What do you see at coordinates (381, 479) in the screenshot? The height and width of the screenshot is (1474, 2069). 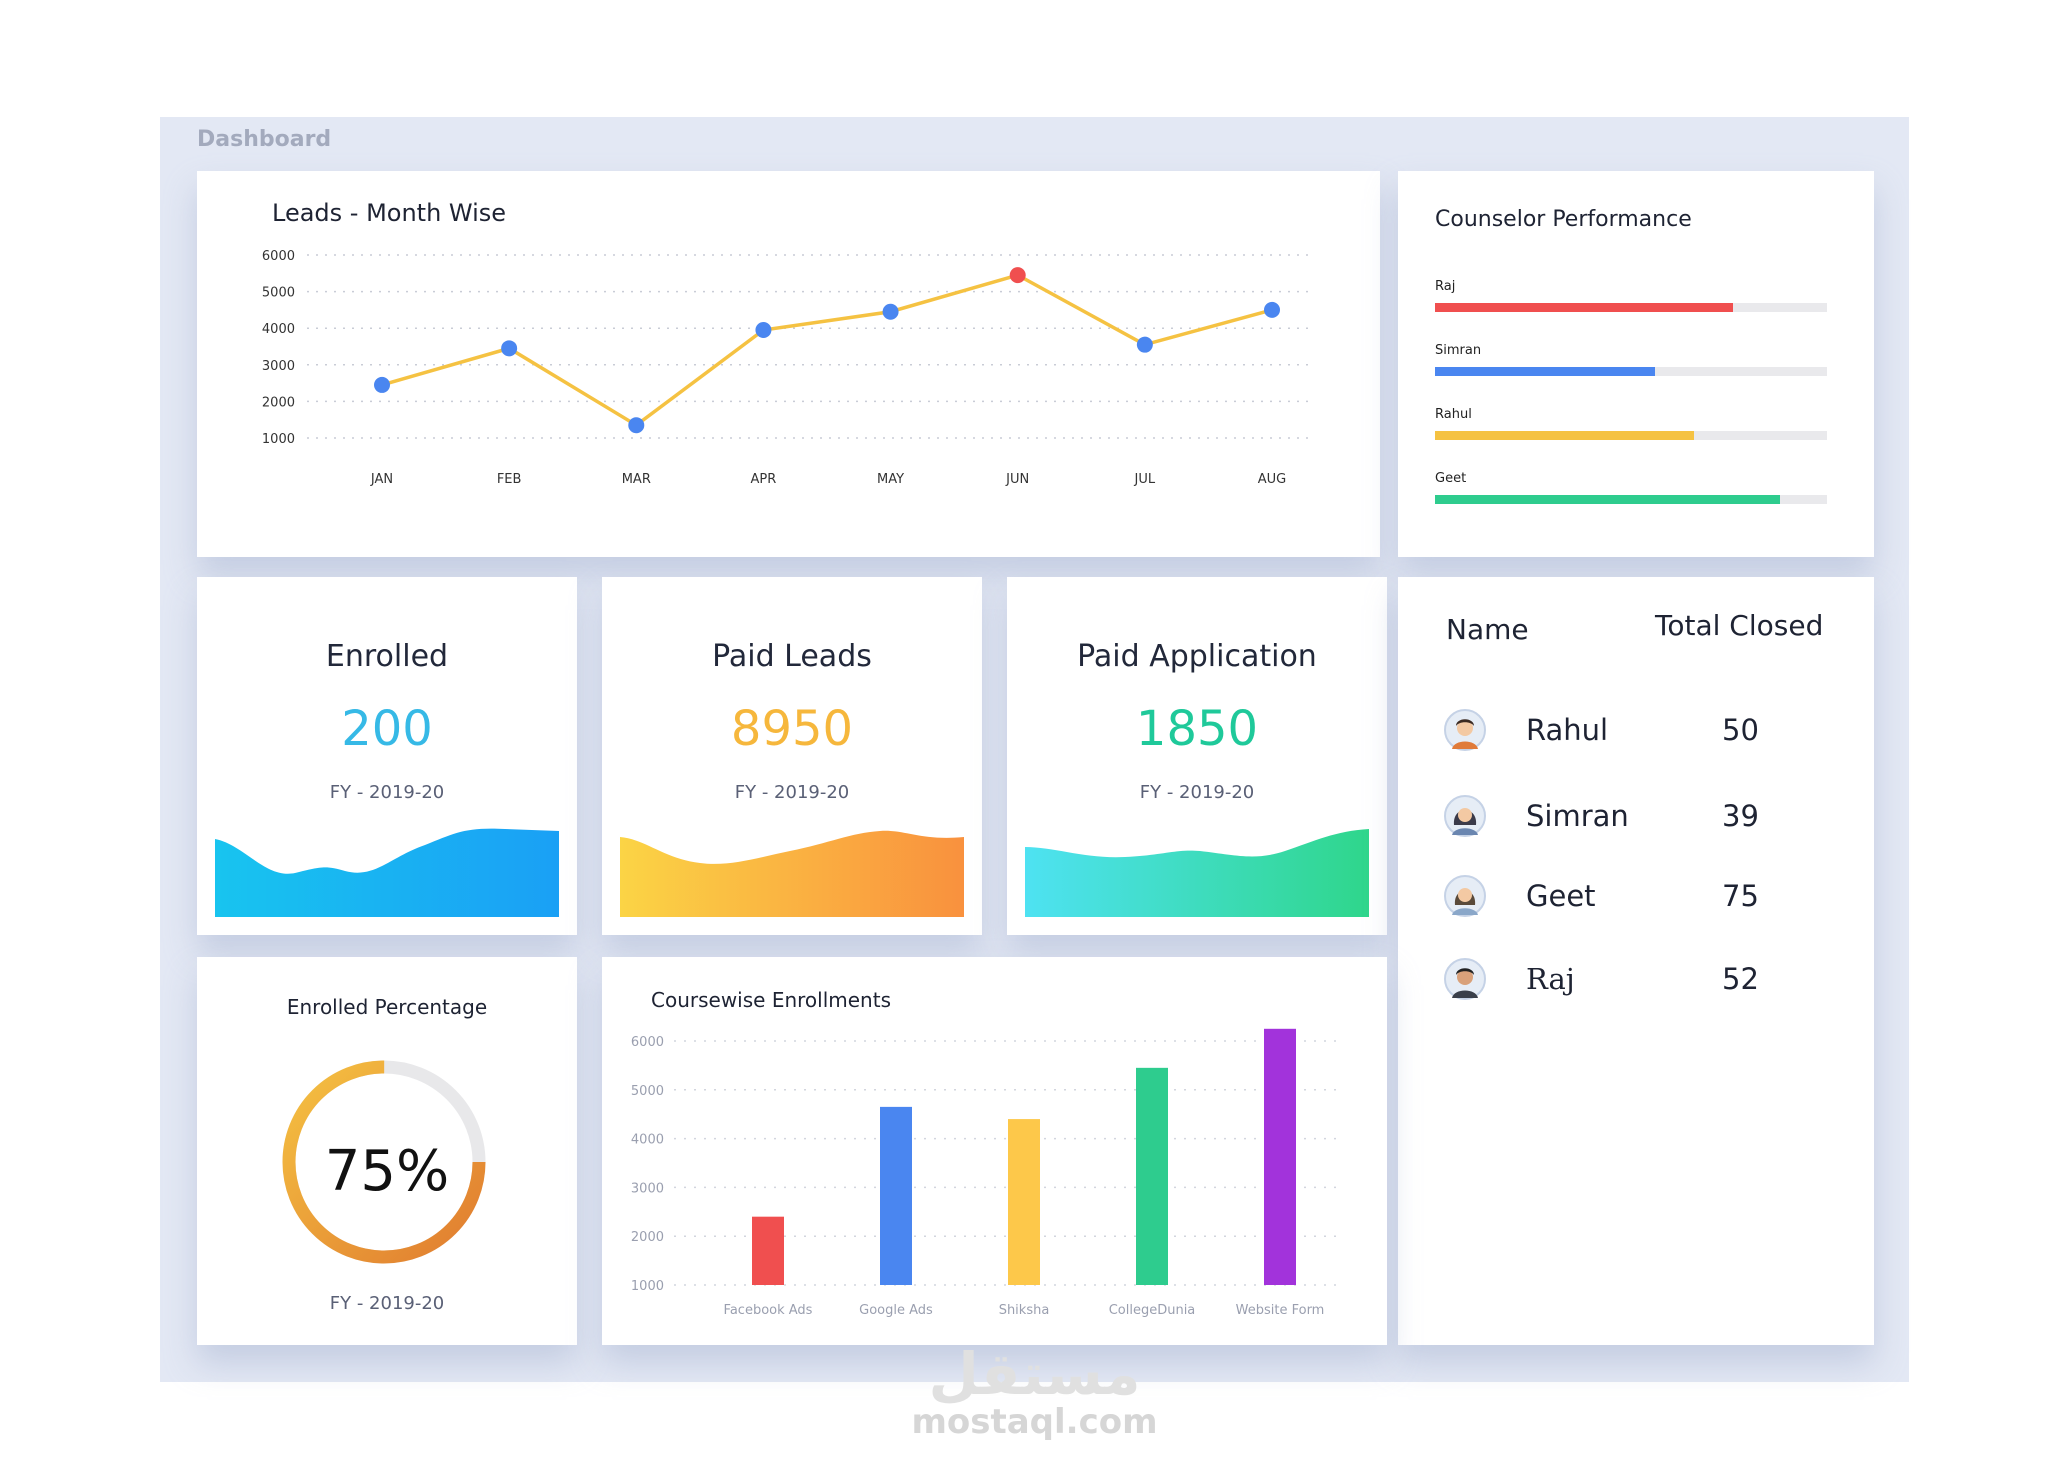 I see `x-tick-label: JAN` at bounding box center [381, 479].